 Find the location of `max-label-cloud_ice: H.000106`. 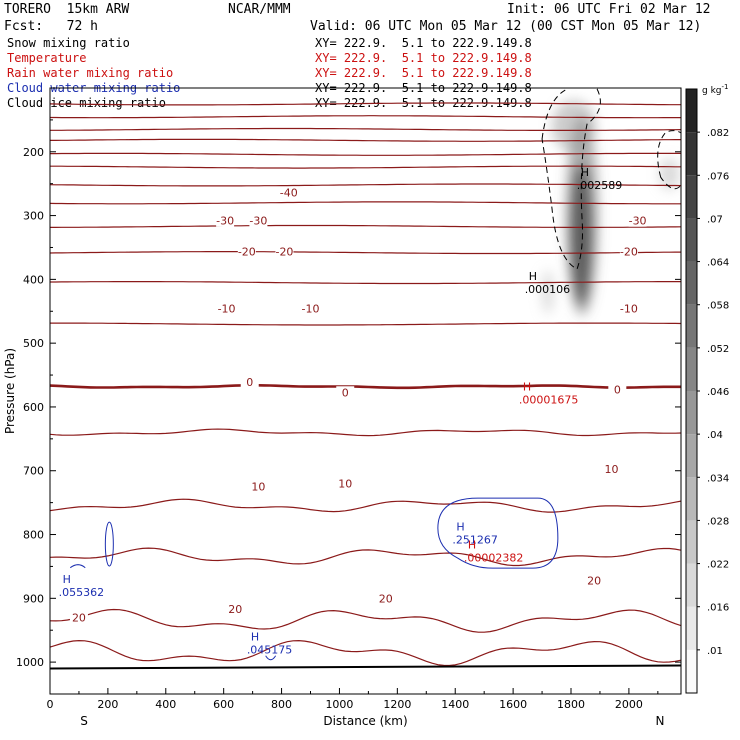

max-label-cloud_ice: H.000106 is located at coordinates (548, 283).